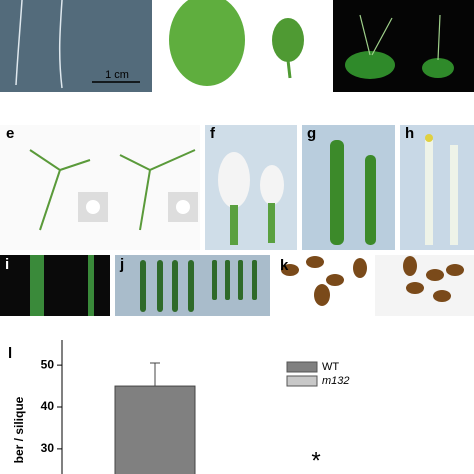  Describe the element at coordinates (48, 448) in the screenshot. I see `y-tick-label: 30` at that location.